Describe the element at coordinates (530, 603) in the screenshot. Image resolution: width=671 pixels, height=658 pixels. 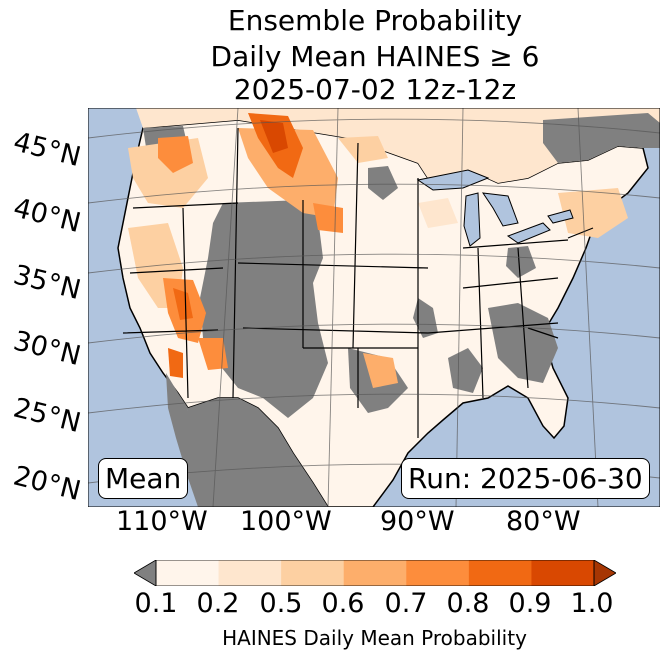
I see `colorbar-tick: 0.9` at that location.